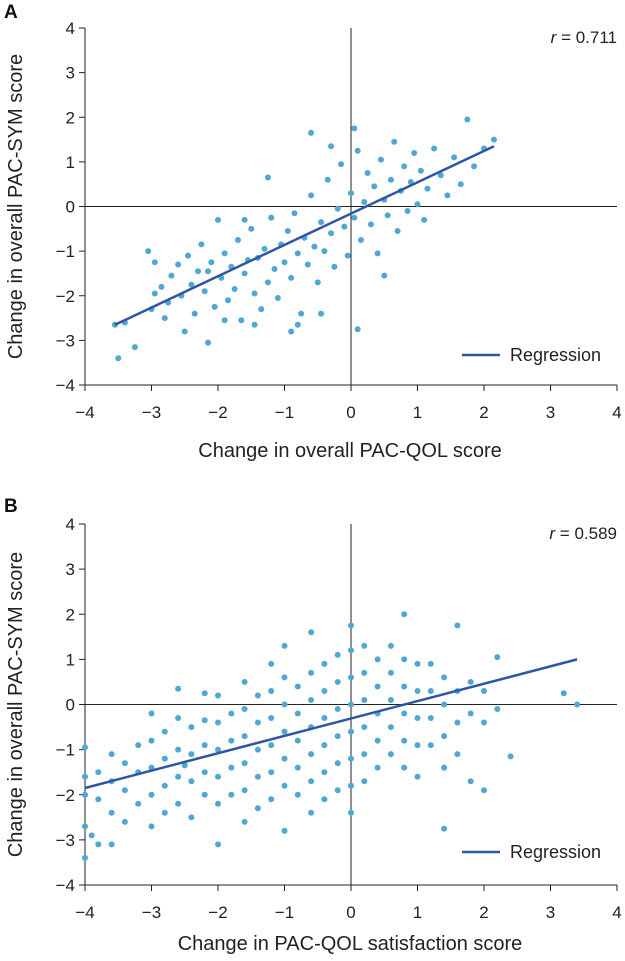 This screenshot has height=961, width=625. Describe the element at coordinates (151, 412) in the screenshot. I see `x-tick-label: −3` at that location.